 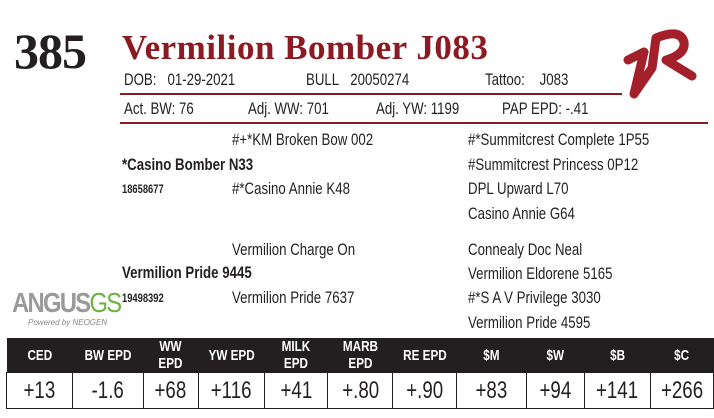 What do you see at coordinates (143, 298) in the screenshot?
I see `dam-reg: 19498392` at bounding box center [143, 298].